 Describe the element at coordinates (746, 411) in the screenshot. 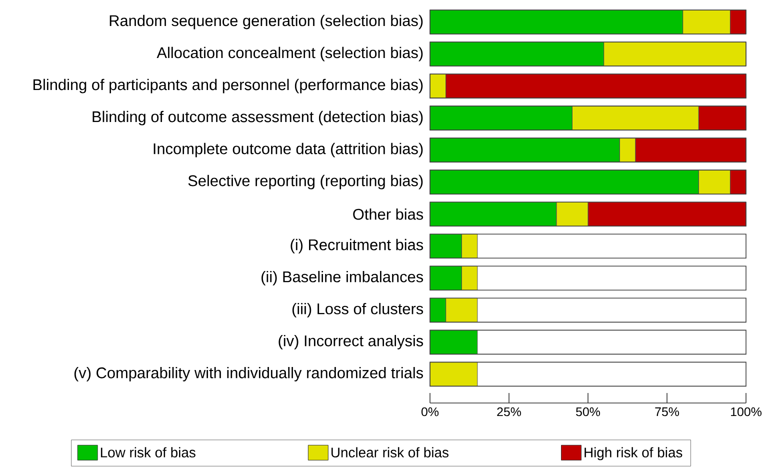

I see `x-tick-label: 100%` at that location.